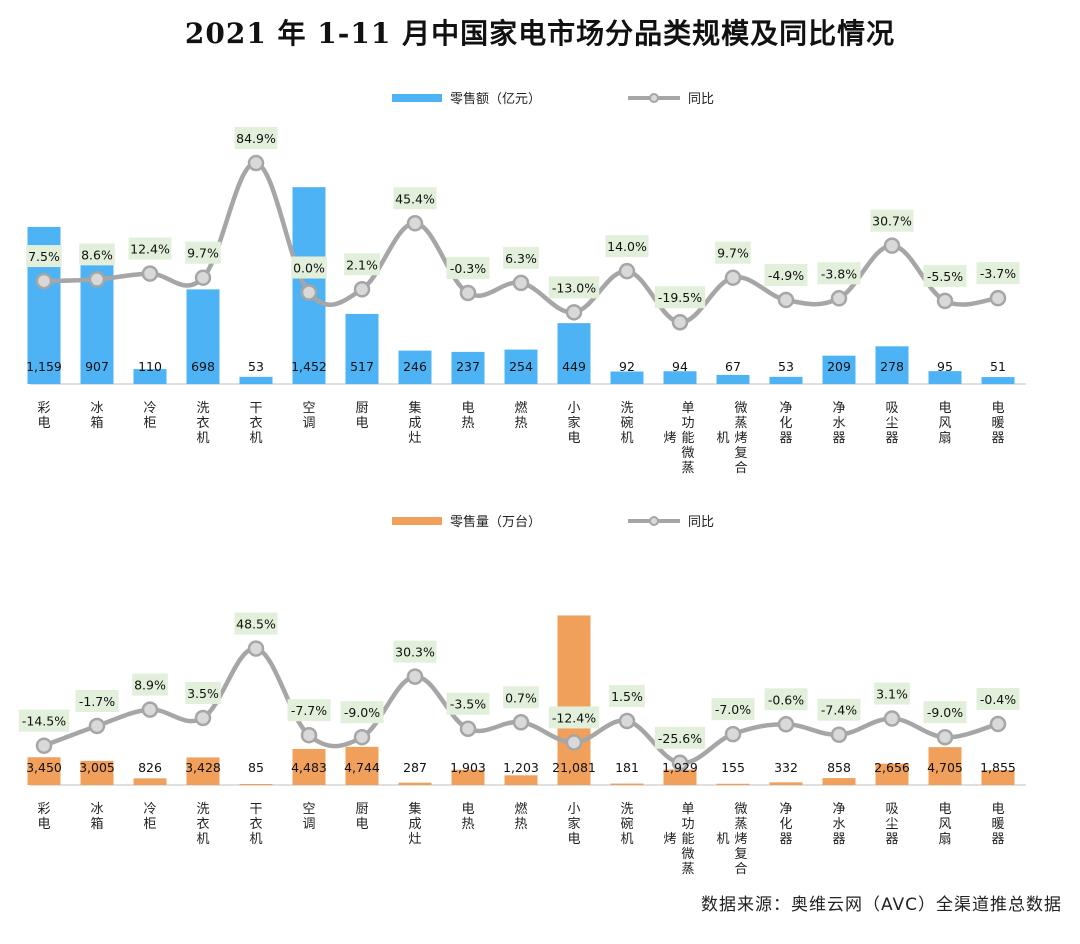 The height and width of the screenshot is (944, 1080). What do you see at coordinates (892, 366) in the screenshot?
I see `bar-value-label: 278` at bounding box center [892, 366].